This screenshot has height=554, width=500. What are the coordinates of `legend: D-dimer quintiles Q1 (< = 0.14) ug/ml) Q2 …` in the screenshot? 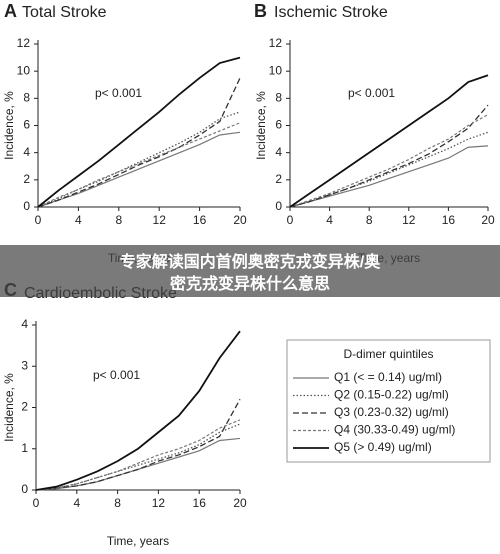 It's located at (388, 401).